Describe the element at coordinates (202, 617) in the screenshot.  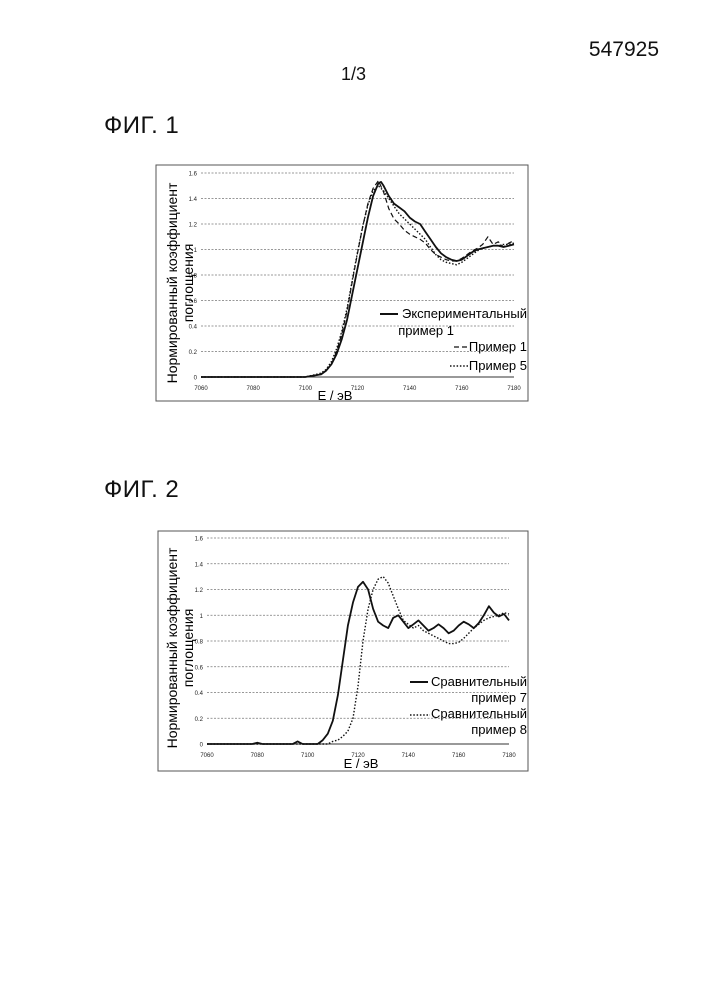
I see `y-tick-label: 1` at that location.